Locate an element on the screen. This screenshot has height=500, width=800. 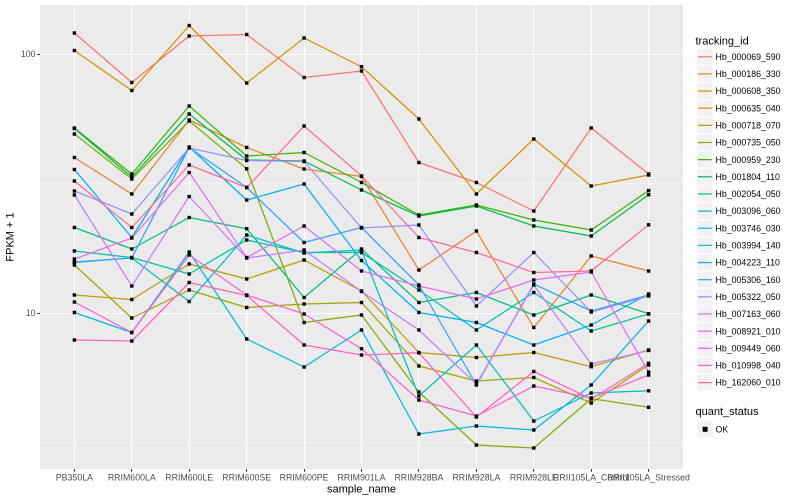
svg-text: RRIM901LA is located at coordinates (362, 477).